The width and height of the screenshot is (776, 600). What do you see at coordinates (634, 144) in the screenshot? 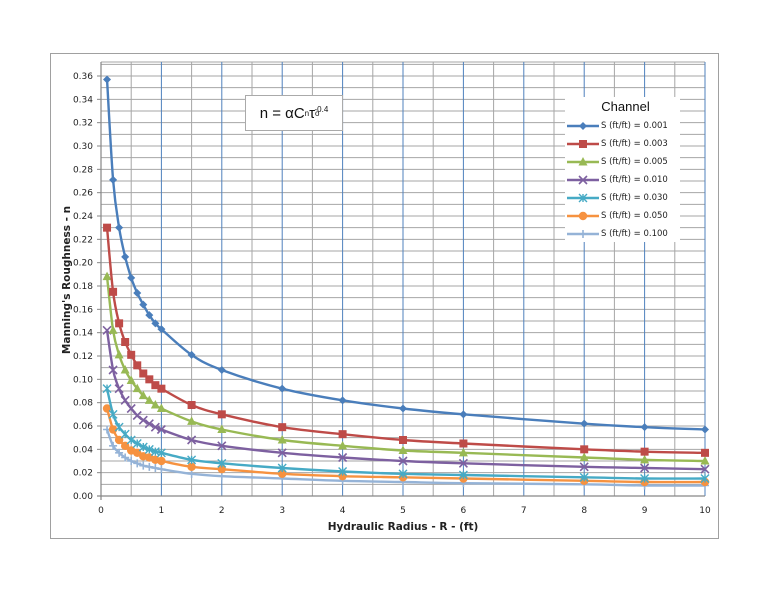
I see `legend-label: S (ft/ft) = 0.003` at bounding box center [634, 144].